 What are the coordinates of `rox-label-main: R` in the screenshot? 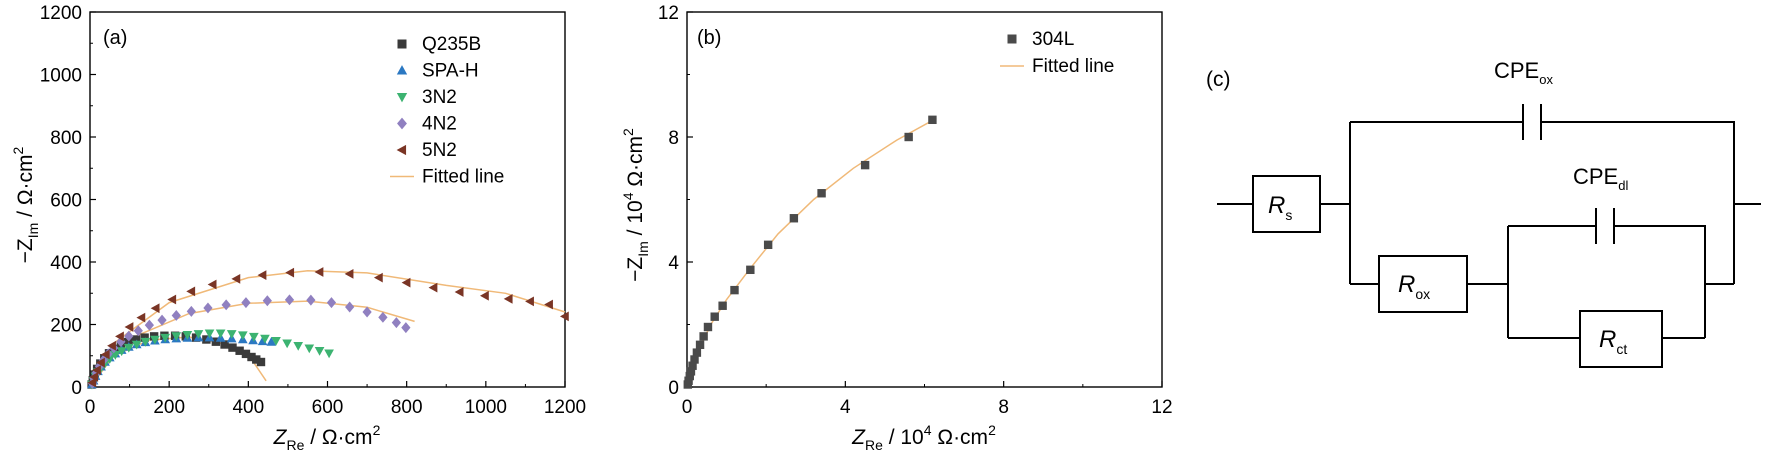 It's located at (1406, 284).